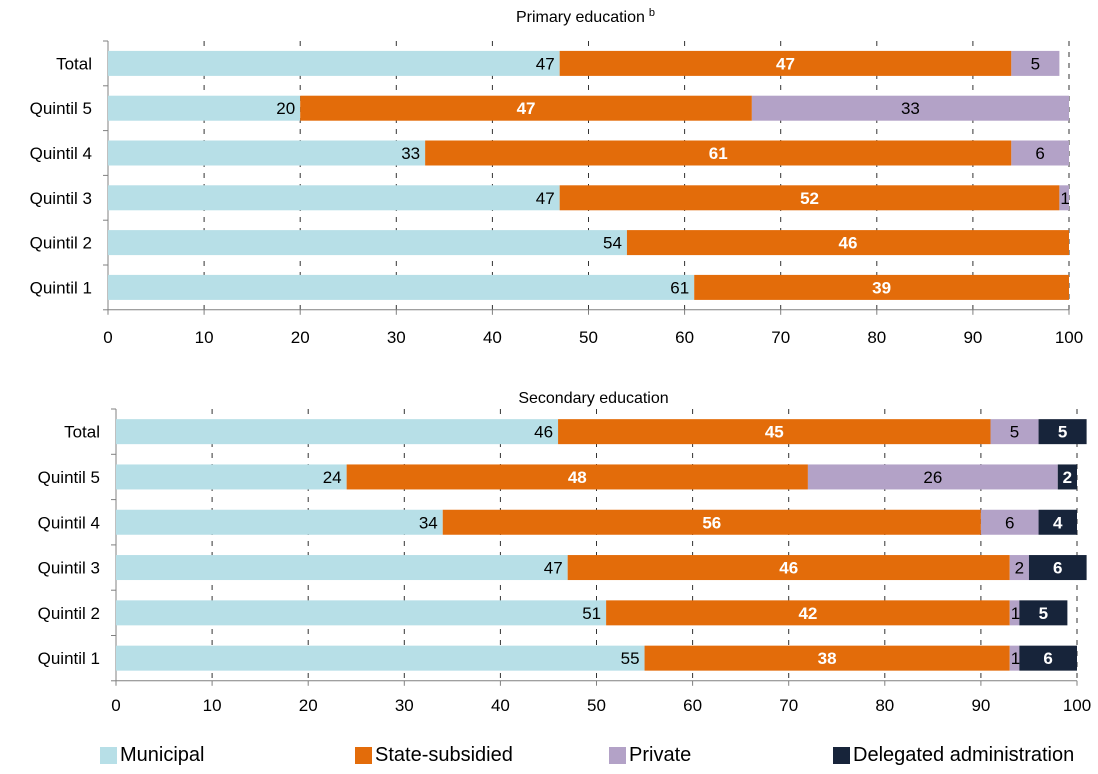 The width and height of the screenshot is (1098, 774). Describe the element at coordinates (848, 243) in the screenshot. I see `data-label-state-subsidied: 46` at that location.